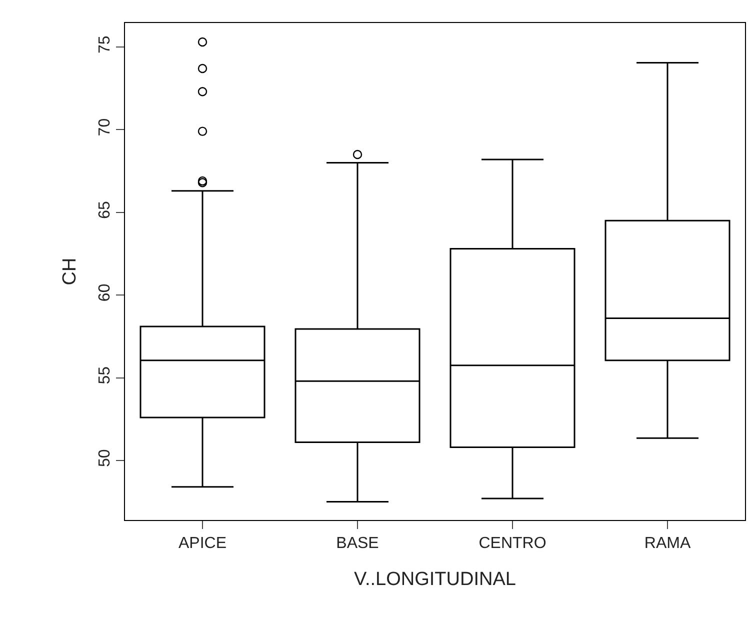 The width and height of the screenshot is (753, 626). I want to click on x-tick-label: CENTRO, so click(512, 543).